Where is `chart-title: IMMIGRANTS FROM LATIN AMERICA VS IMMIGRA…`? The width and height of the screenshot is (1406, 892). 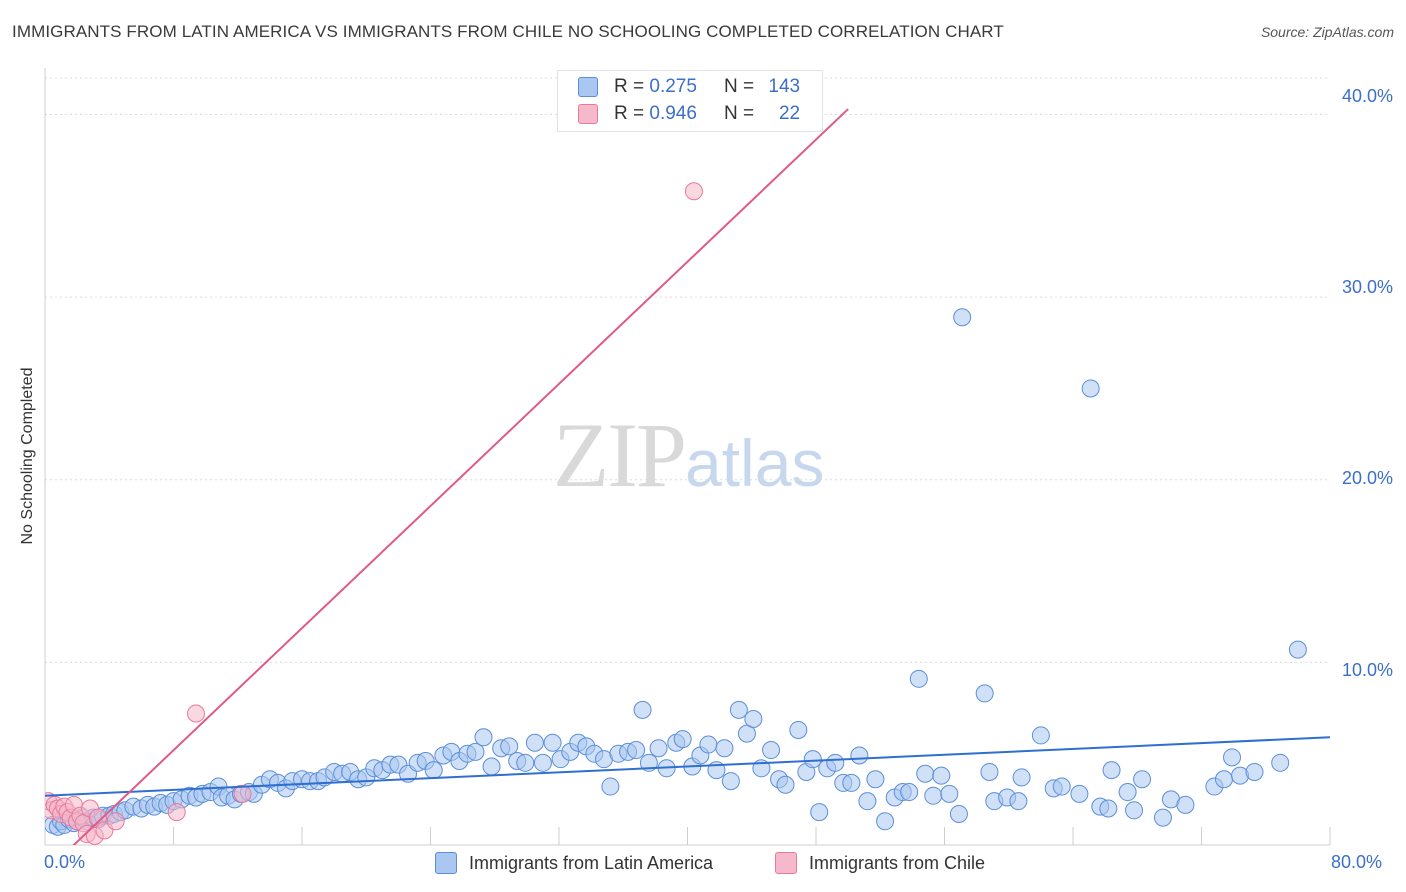
chart-title: IMMIGRANTS FROM LATIN AMERICA VS IMMIGRA… is located at coordinates (508, 31).